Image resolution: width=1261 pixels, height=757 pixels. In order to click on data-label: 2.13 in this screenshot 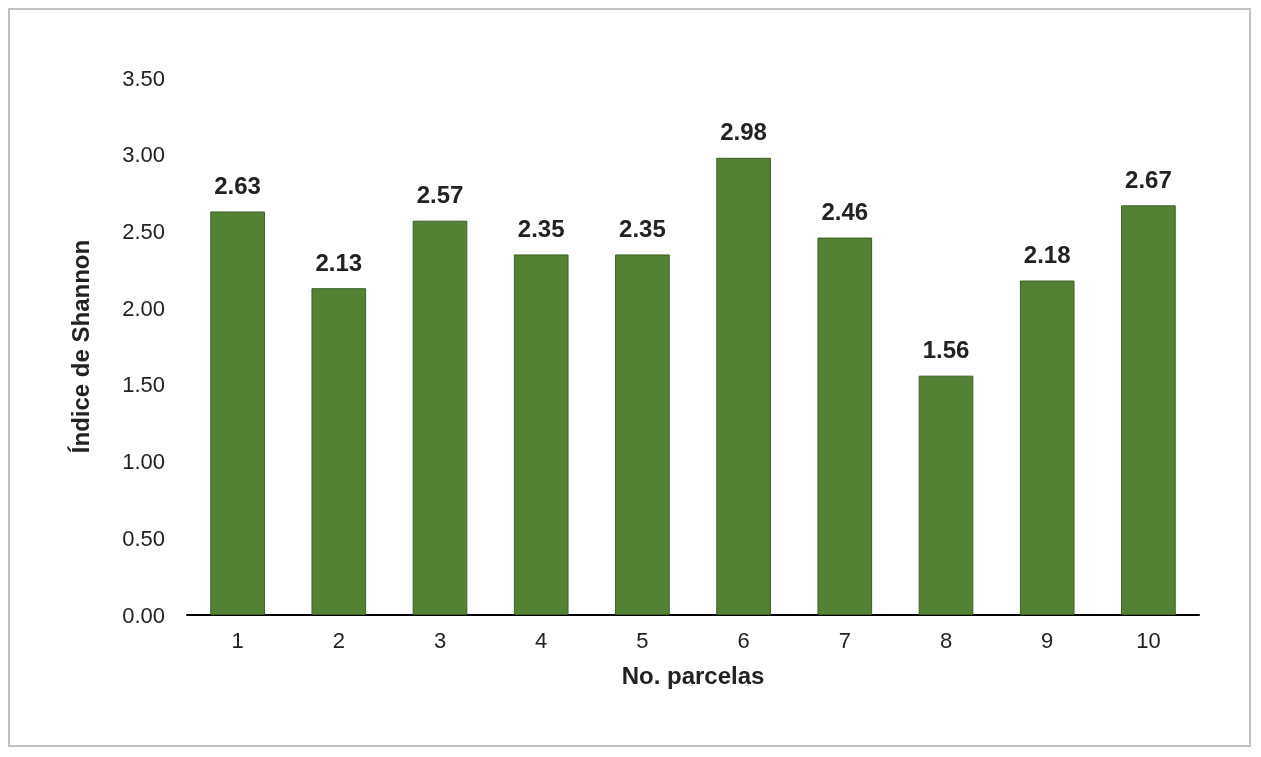, I will do `click(339, 262)`.